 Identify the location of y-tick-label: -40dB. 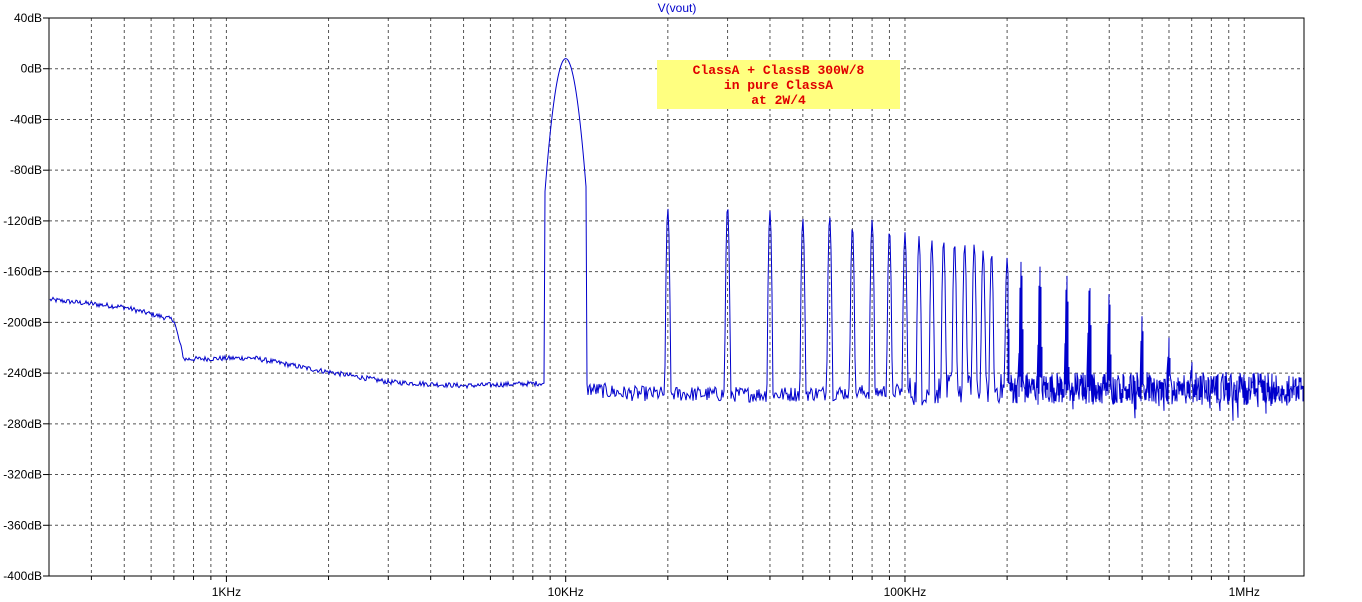
(26, 119).